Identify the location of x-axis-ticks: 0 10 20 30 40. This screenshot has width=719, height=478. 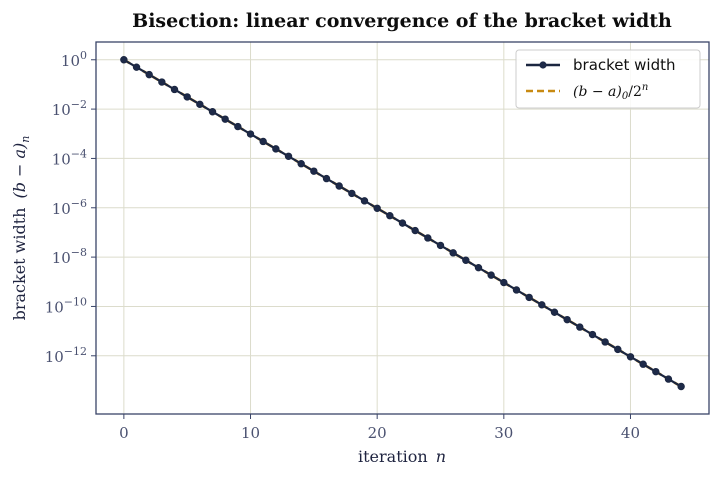
(379, 428).